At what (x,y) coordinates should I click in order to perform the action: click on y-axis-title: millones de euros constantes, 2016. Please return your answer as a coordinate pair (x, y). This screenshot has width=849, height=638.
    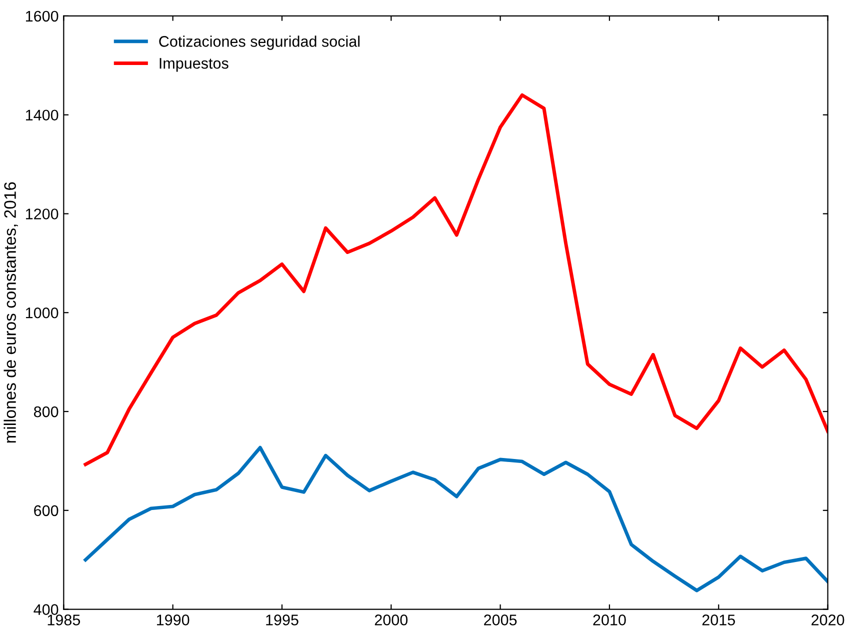
    Looking at the image, I should click on (11, 312).